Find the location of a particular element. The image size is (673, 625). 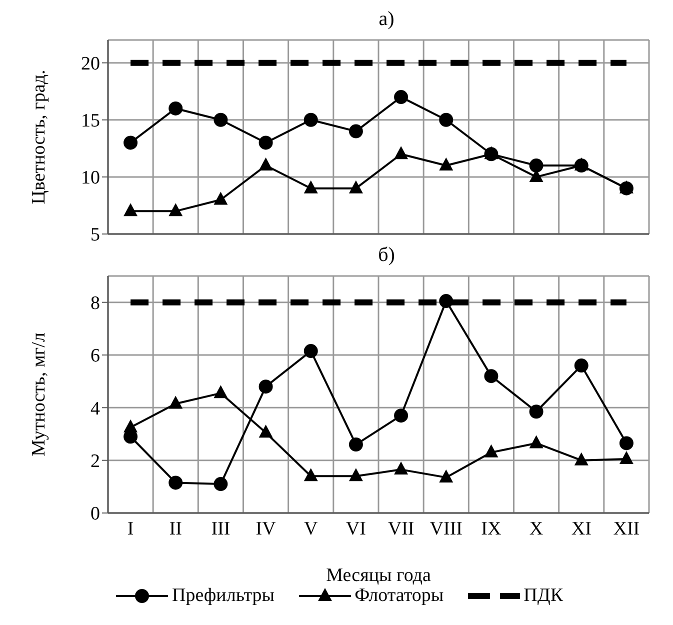

x-tick-label: III is located at coordinates (220, 529).